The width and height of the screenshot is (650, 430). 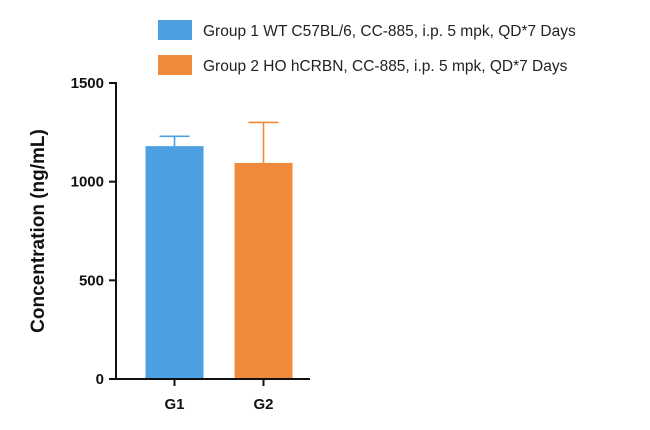 I want to click on x-tick-label: G1, so click(x=174, y=404).